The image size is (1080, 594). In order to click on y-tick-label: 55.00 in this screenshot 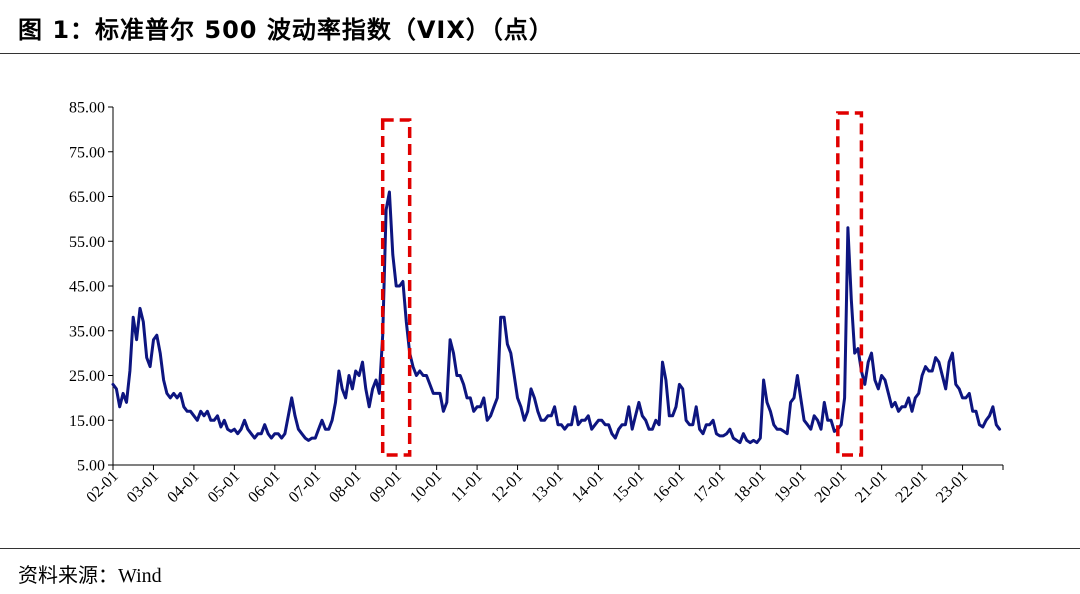, I will do `click(87, 242)`.